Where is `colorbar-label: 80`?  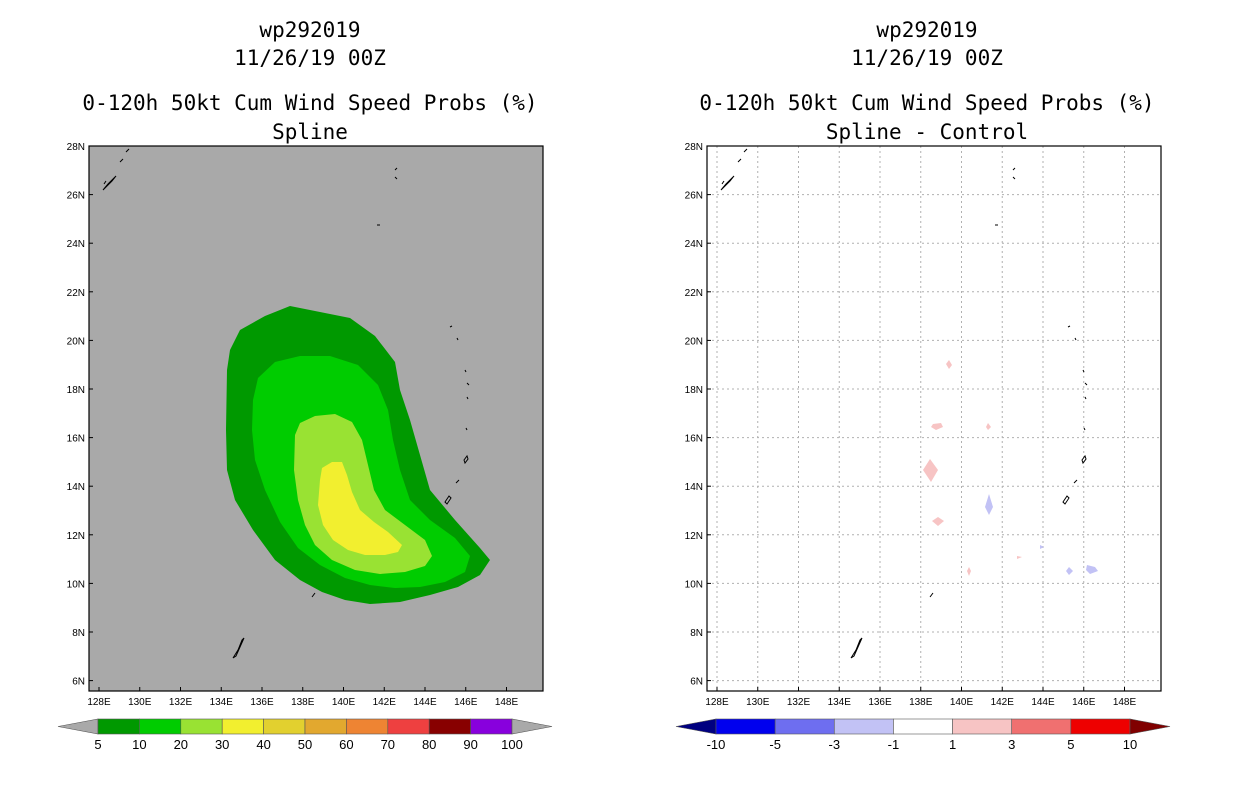 colorbar-label: 80 is located at coordinates (429, 744).